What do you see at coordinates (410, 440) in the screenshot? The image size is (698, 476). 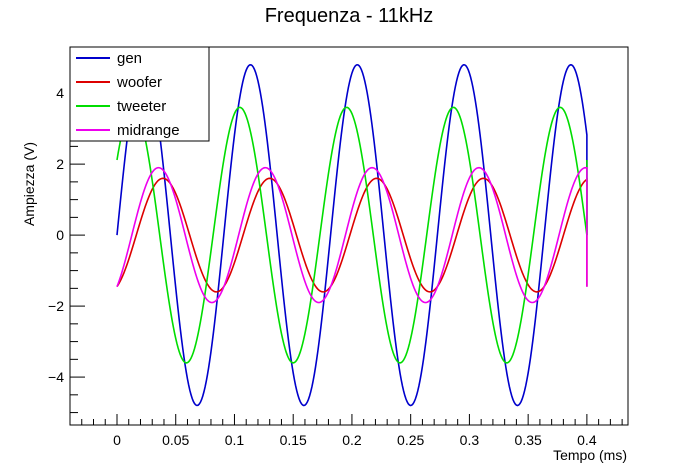 I see `x-tick-label: 0.25` at bounding box center [410, 440].